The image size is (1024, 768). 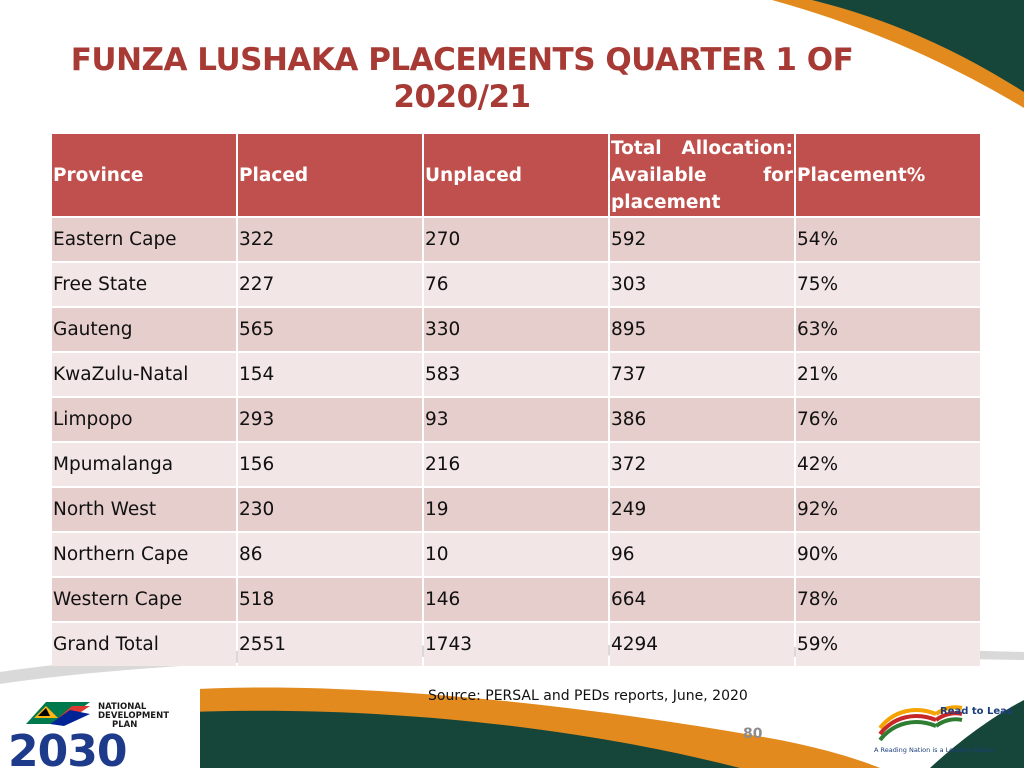 I want to click on cell-total: 737, so click(x=702, y=374).